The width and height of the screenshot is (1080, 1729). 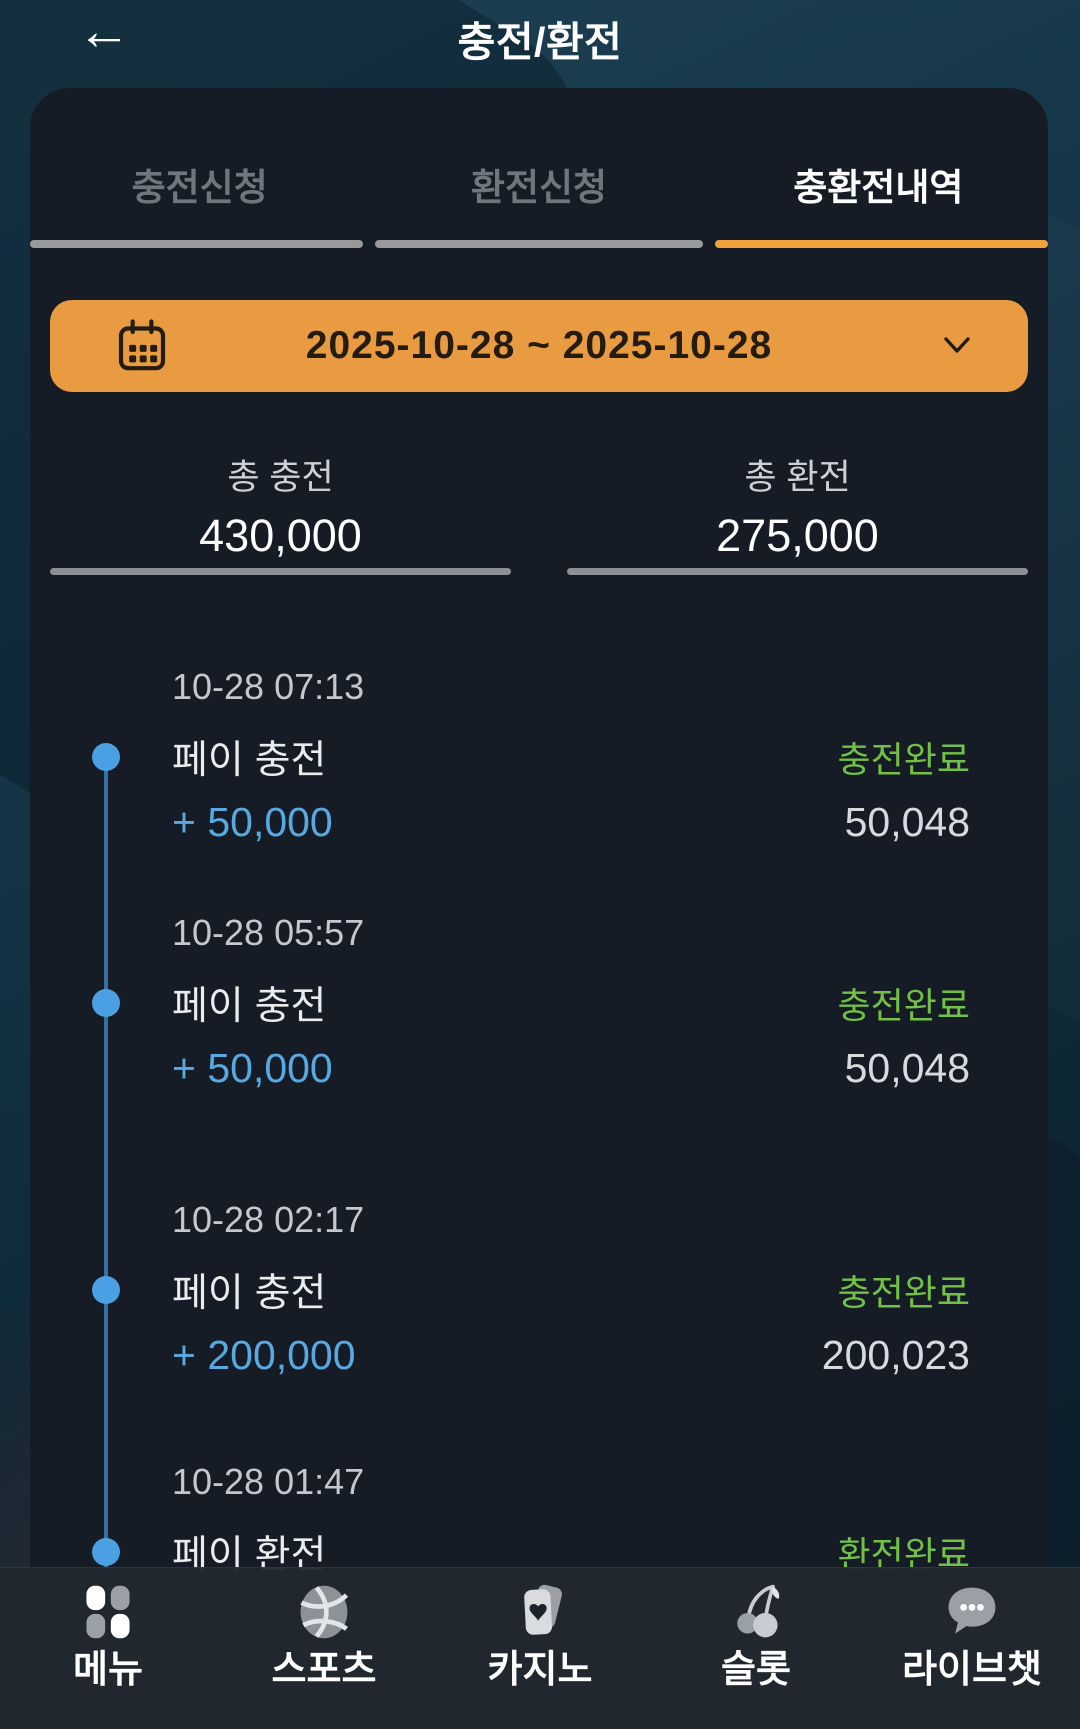 What do you see at coordinates (758, 1611) in the screenshot?
I see `cherries-icon` at bounding box center [758, 1611].